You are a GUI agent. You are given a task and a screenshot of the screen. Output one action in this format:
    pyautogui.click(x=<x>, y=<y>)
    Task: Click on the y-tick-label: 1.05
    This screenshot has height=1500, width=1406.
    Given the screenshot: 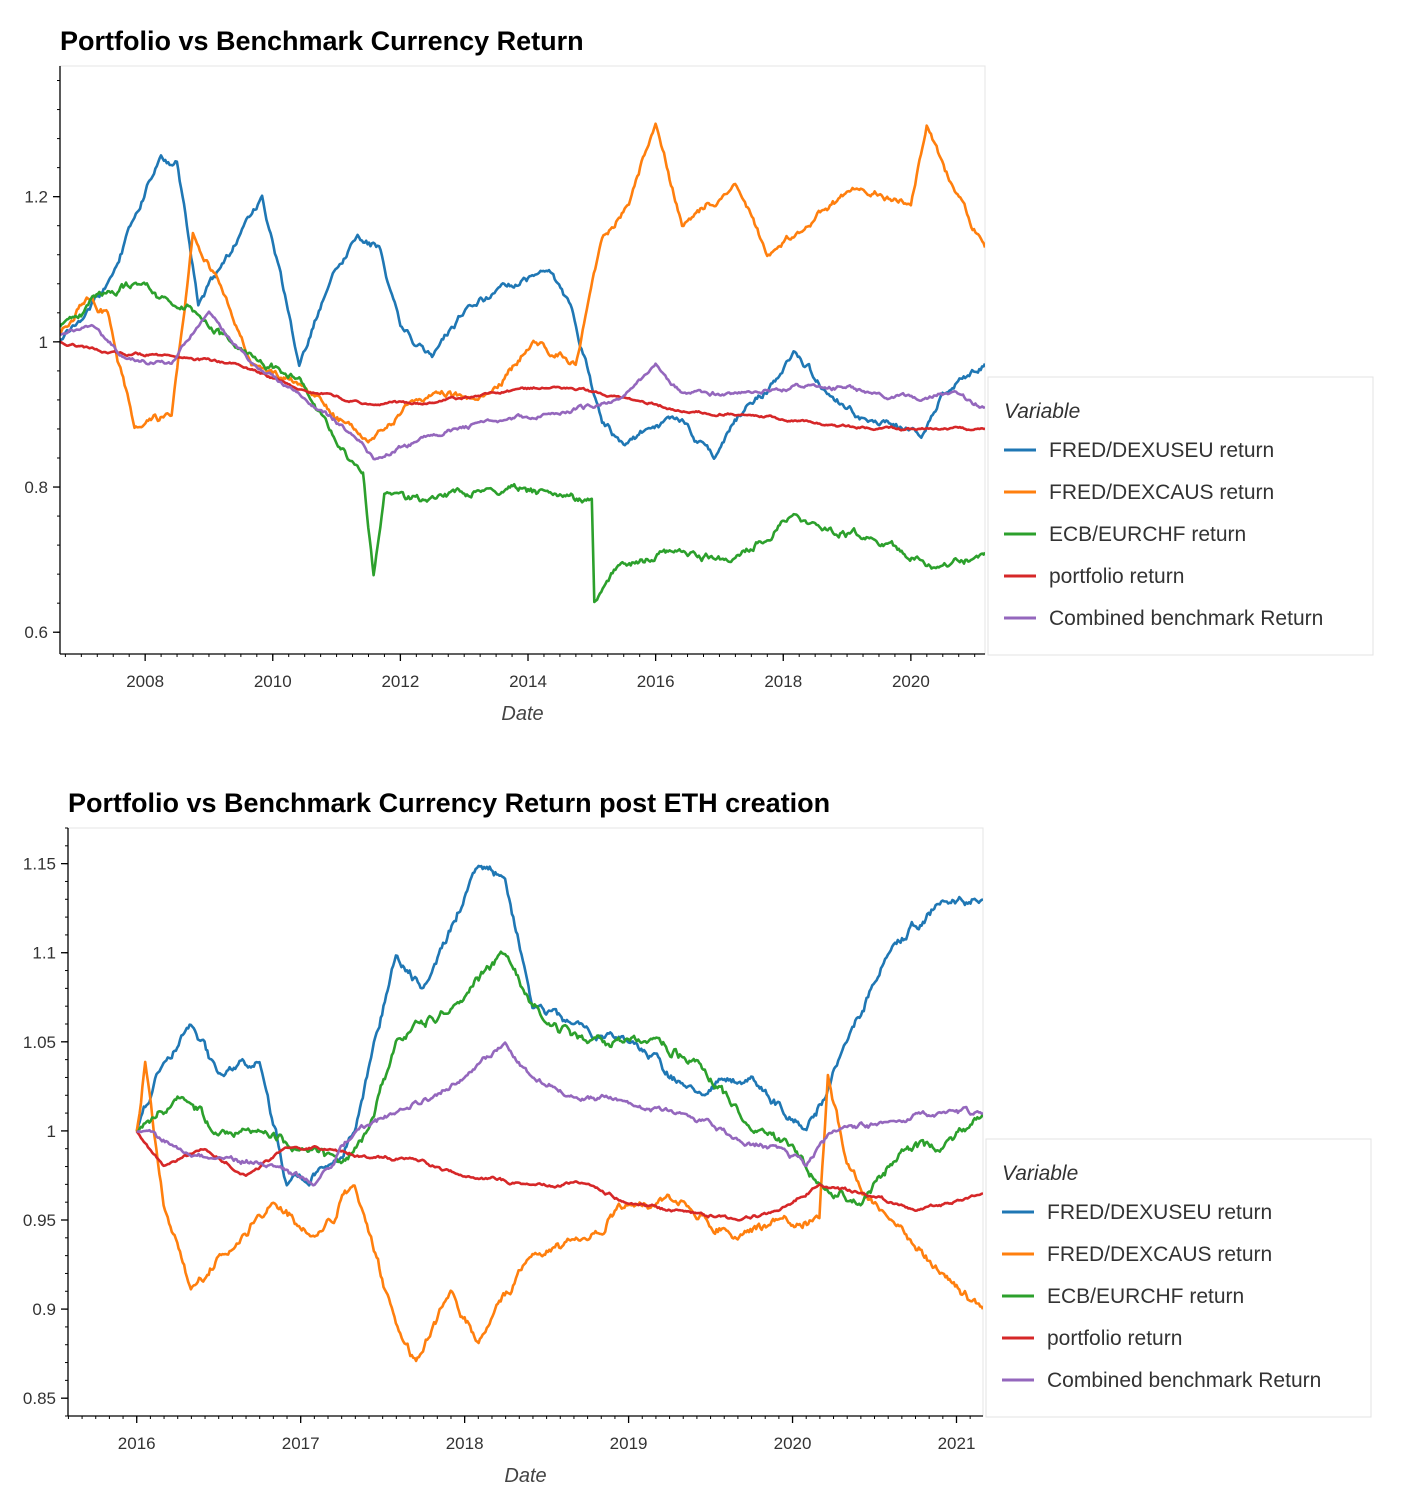 What is the action you would take?
    pyautogui.click(x=39, y=1042)
    